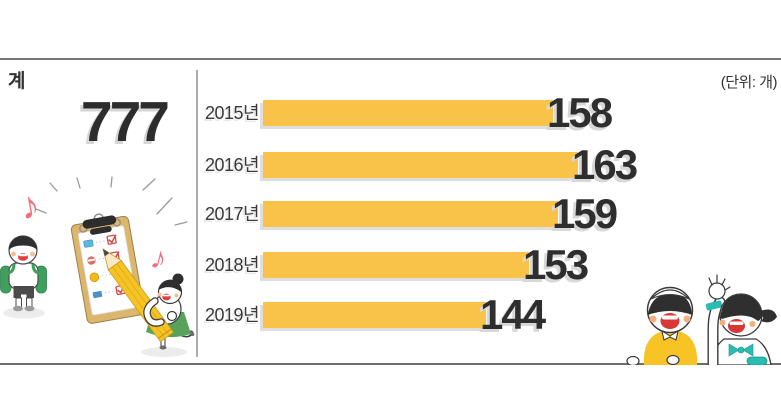 This screenshot has height=401, width=781. I want to click on total-label: 계, so click(17, 81).